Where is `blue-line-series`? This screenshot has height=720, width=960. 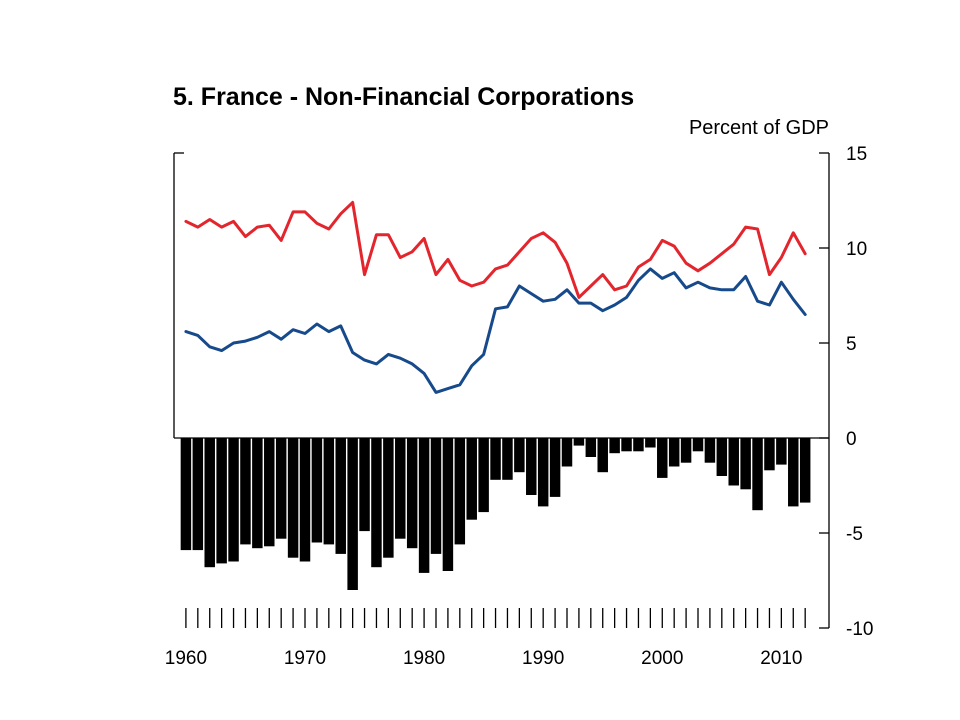 blue-line-series is located at coordinates (495, 330).